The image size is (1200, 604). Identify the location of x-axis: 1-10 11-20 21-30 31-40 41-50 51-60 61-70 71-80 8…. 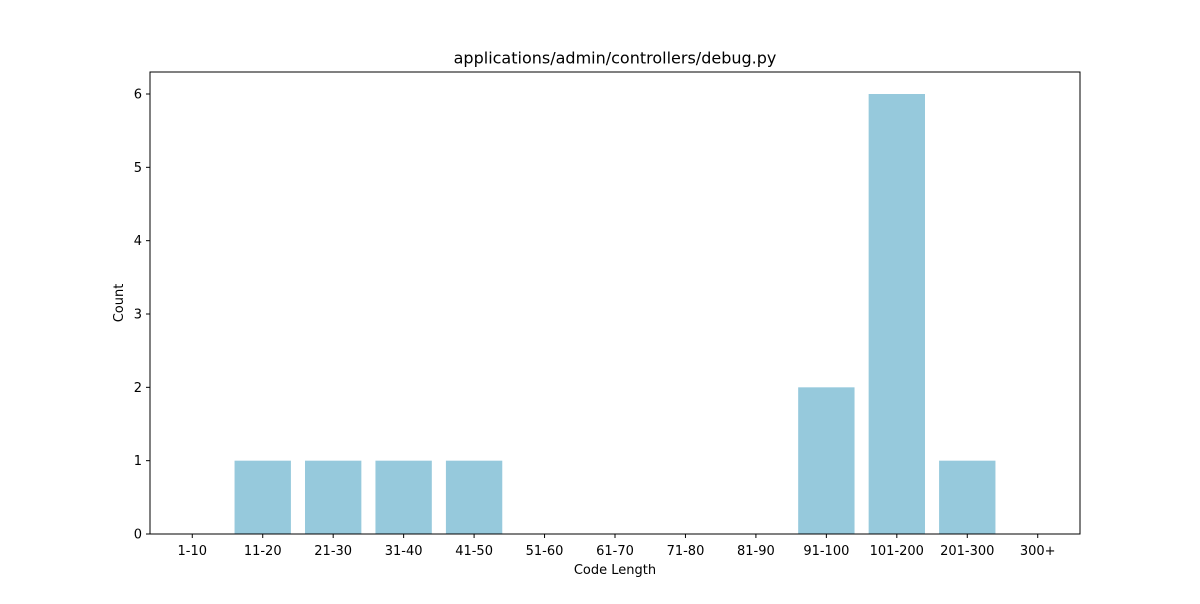
(617, 546).